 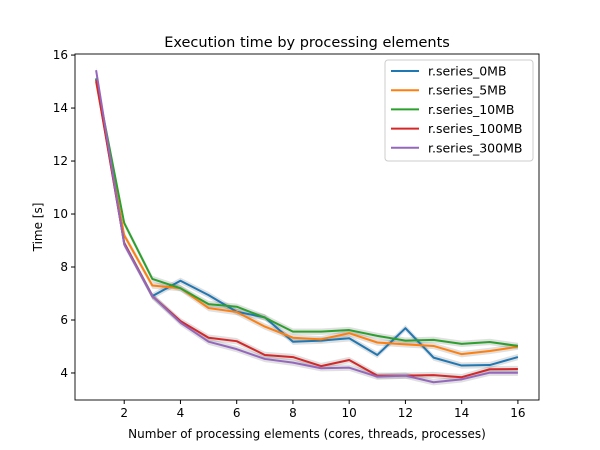 I want to click on x-tick-label: 14, so click(x=461, y=413).